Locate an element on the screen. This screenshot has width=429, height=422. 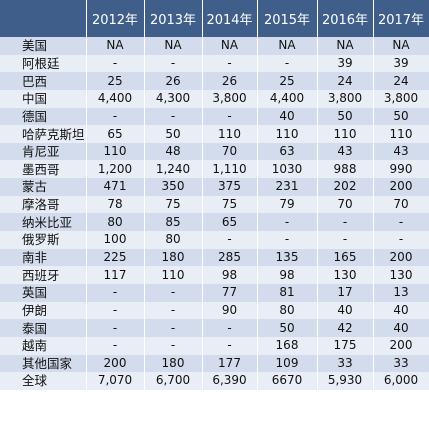
value-cell: 988 is located at coordinates (345, 169).